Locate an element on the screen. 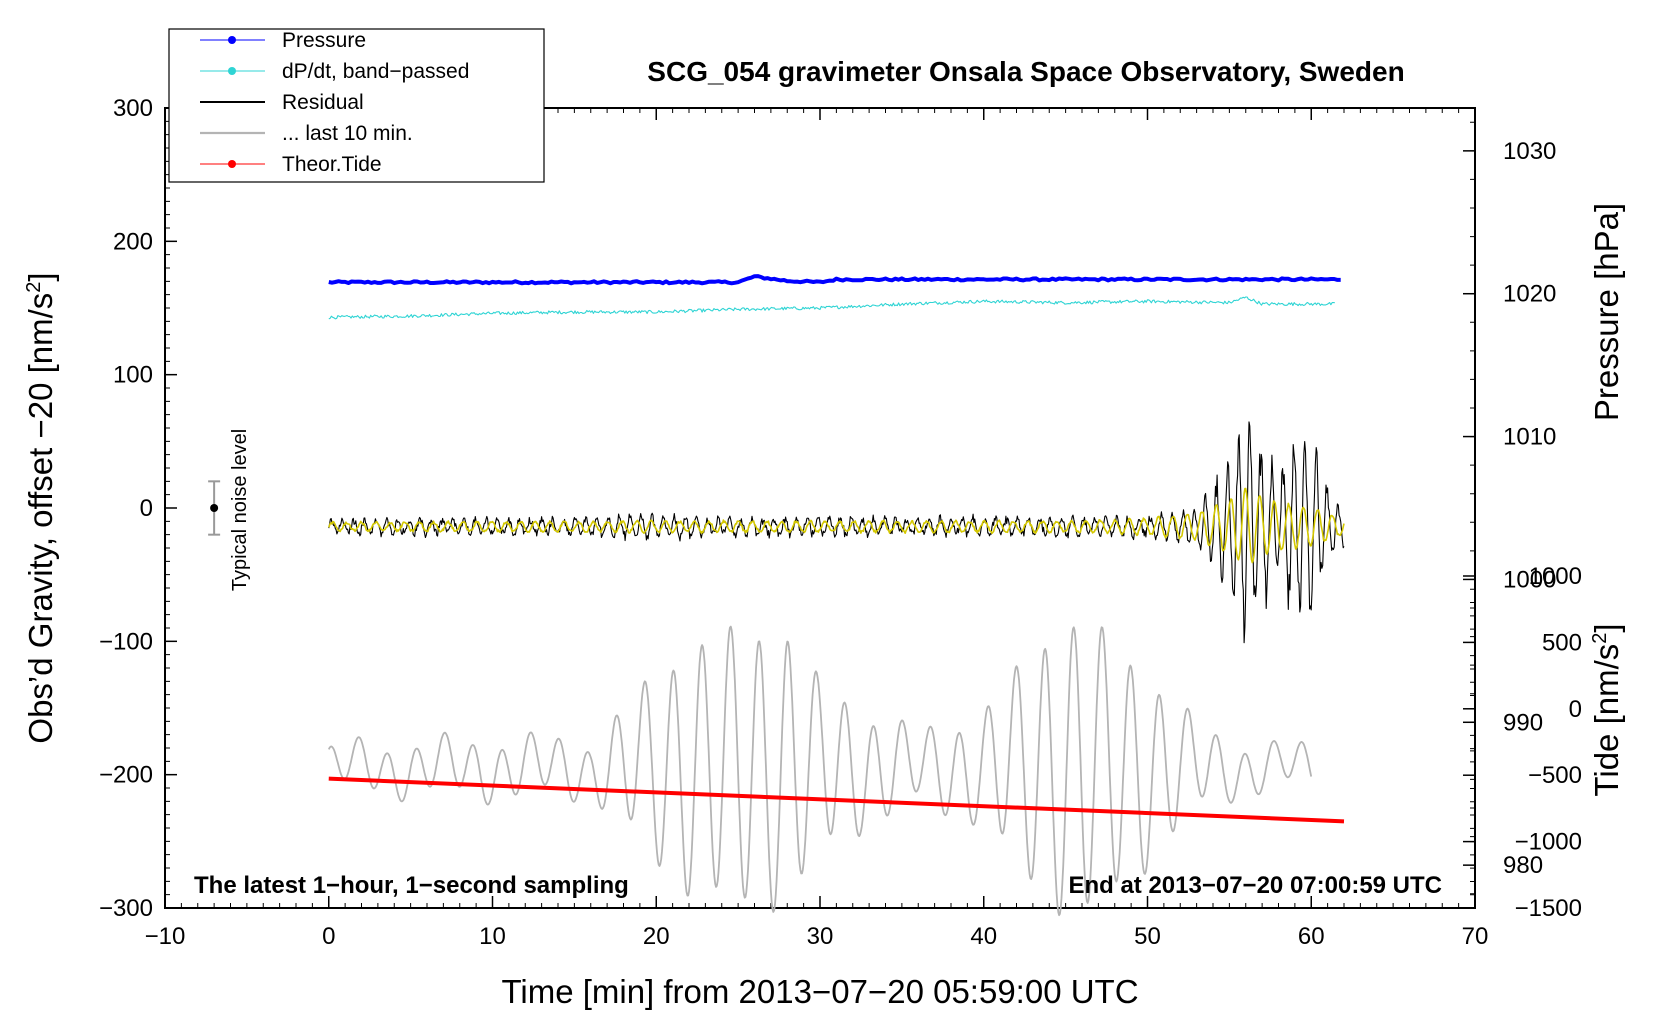  pressure-tick-label: 990 is located at coordinates (1523, 722).